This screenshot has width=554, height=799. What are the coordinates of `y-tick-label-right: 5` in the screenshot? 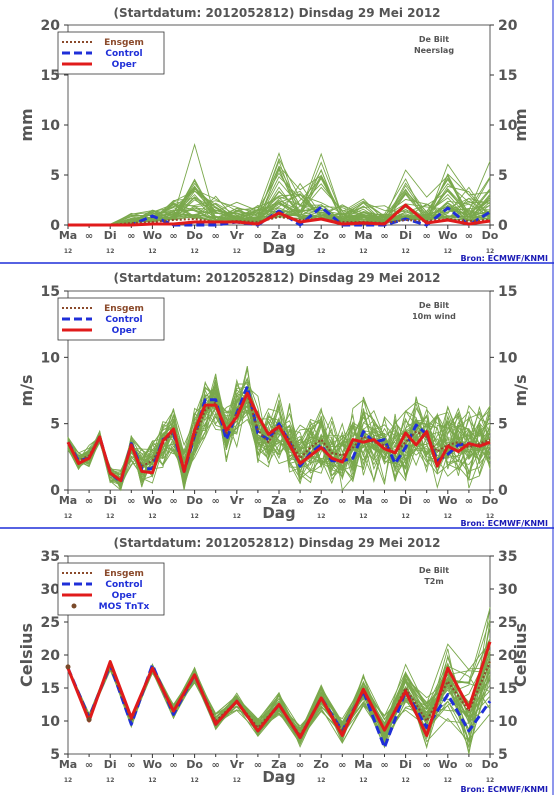 It's located at (503, 176).